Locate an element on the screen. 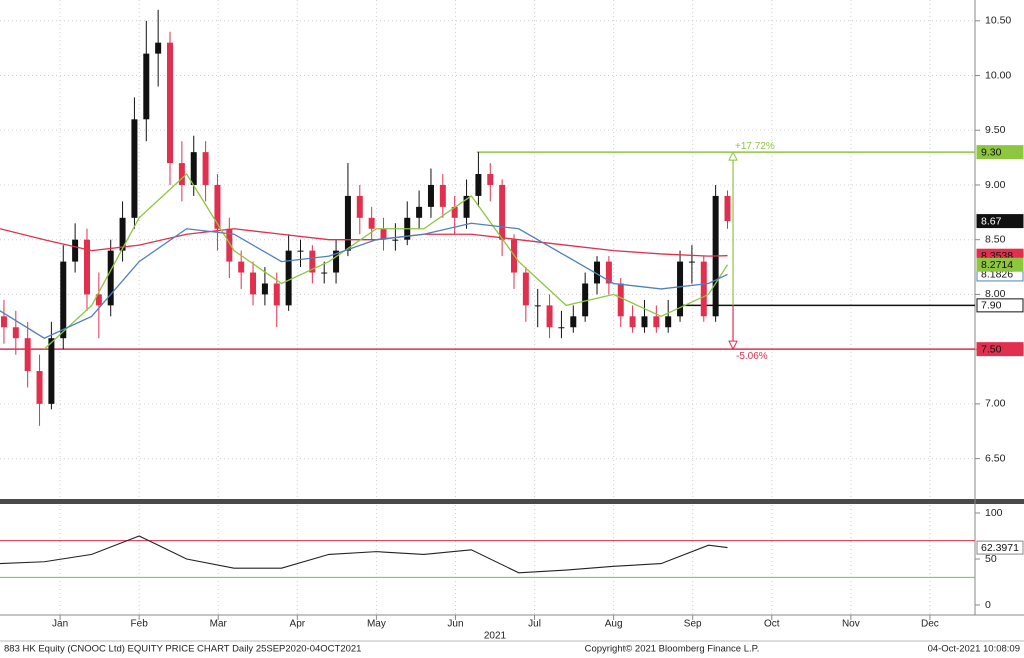  y-tick-label: 8.00 is located at coordinates (995, 294).